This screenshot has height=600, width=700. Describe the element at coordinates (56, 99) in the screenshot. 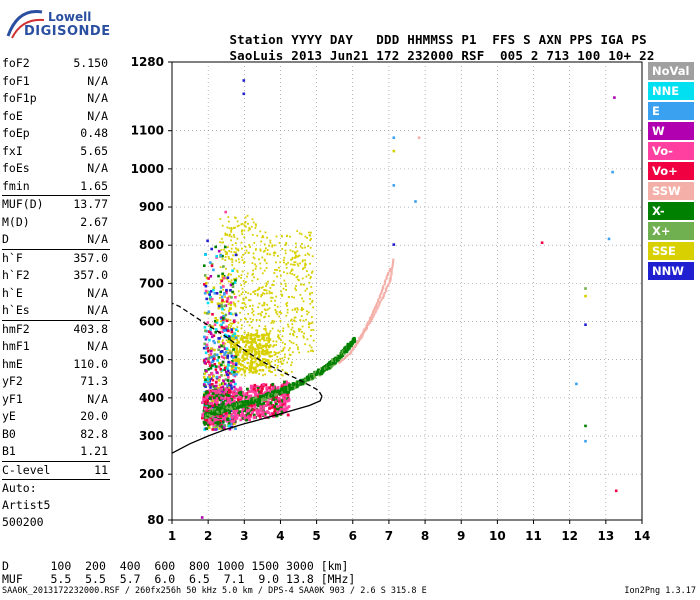

I see `param-row-fof1p: foF1p N/A` at that location.